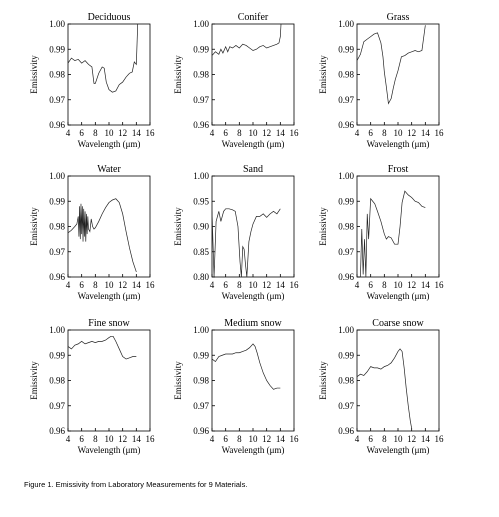 The height and width of the screenshot is (517, 499). What do you see at coordinates (295, 133) in the screenshot?
I see `chart-conifer-xtick-label: 16` at bounding box center [295, 133].